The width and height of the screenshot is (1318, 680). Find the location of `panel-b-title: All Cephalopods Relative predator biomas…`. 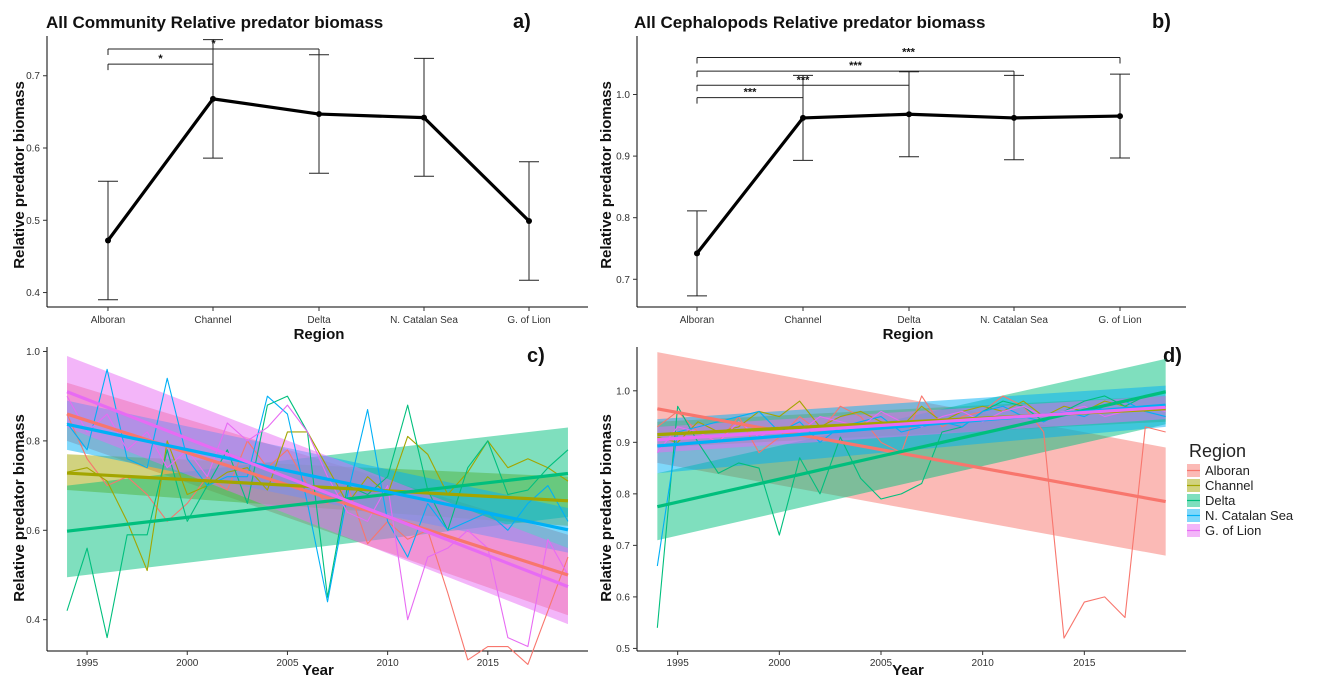

panel-b-title: All Cephalopods Relative predator biomas… is located at coordinates (809, 22).